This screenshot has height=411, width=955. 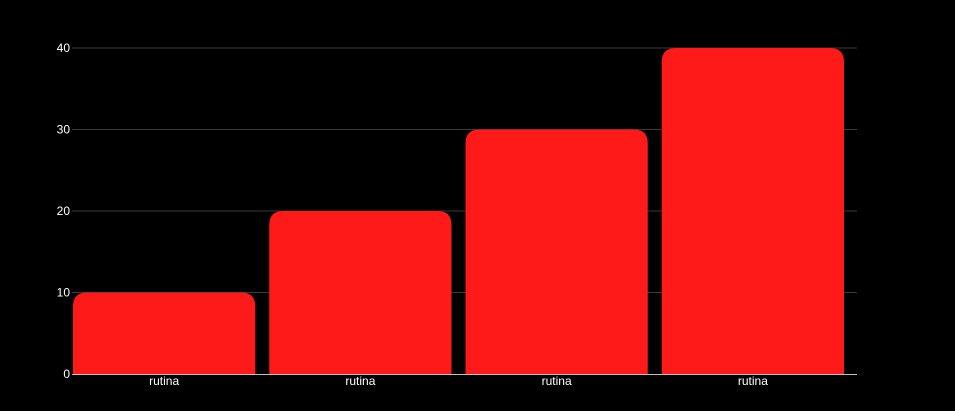 What do you see at coordinates (64, 293) in the screenshot?
I see `y-tick-label: 10` at bounding box center [64, 293].